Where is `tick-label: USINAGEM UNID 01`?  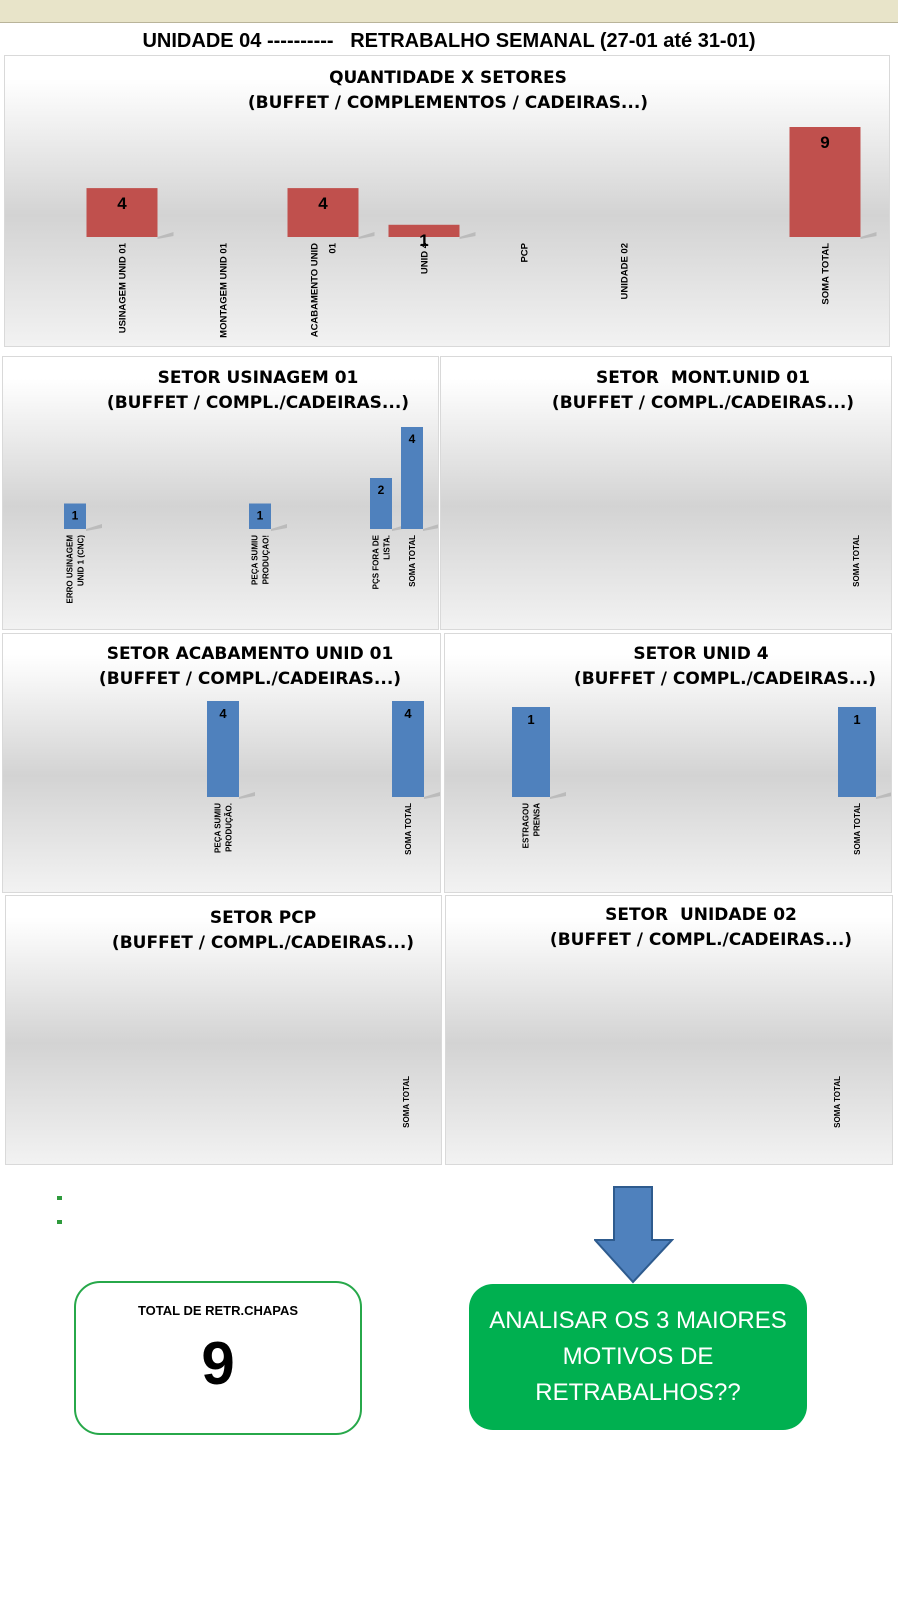
tick-label: USINAGEM UNID 01 is located at coordinates (122, 287).